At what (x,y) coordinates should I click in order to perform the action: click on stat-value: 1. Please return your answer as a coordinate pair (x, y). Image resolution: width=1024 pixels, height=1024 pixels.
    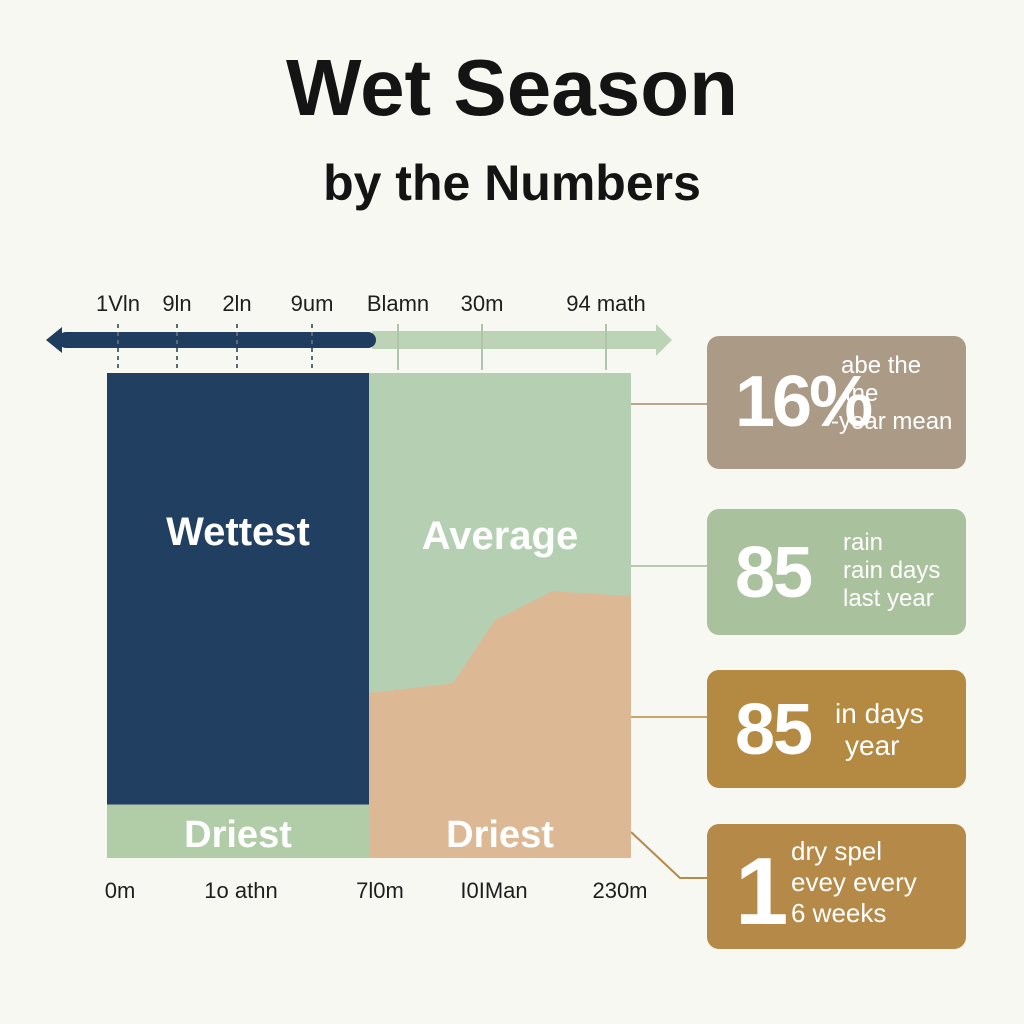
    Looking at the image, I should click on (762, 891).